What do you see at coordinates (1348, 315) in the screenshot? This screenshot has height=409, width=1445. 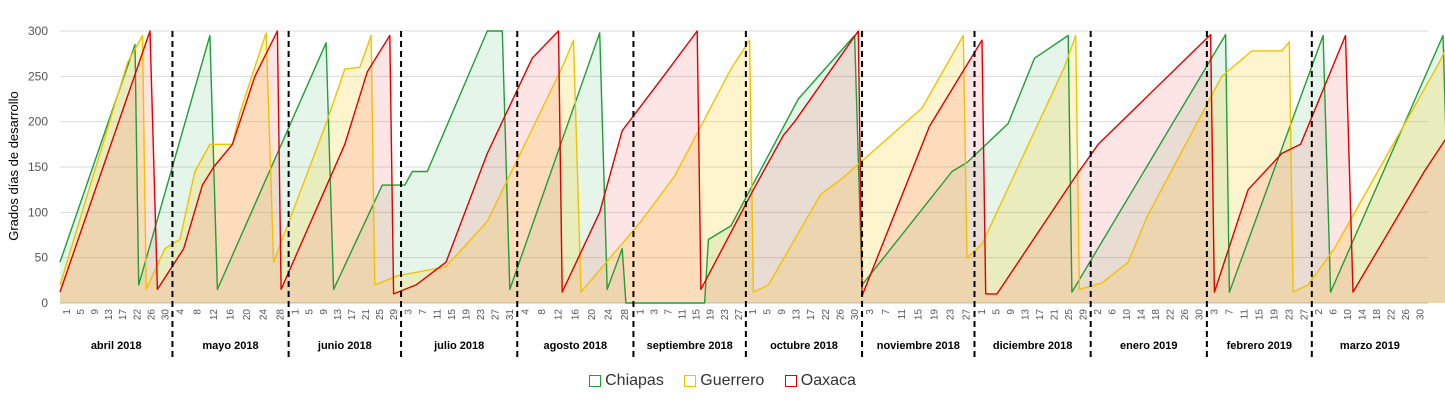 I see `x-tick-label: 10` at bounding box center [1348, 315].